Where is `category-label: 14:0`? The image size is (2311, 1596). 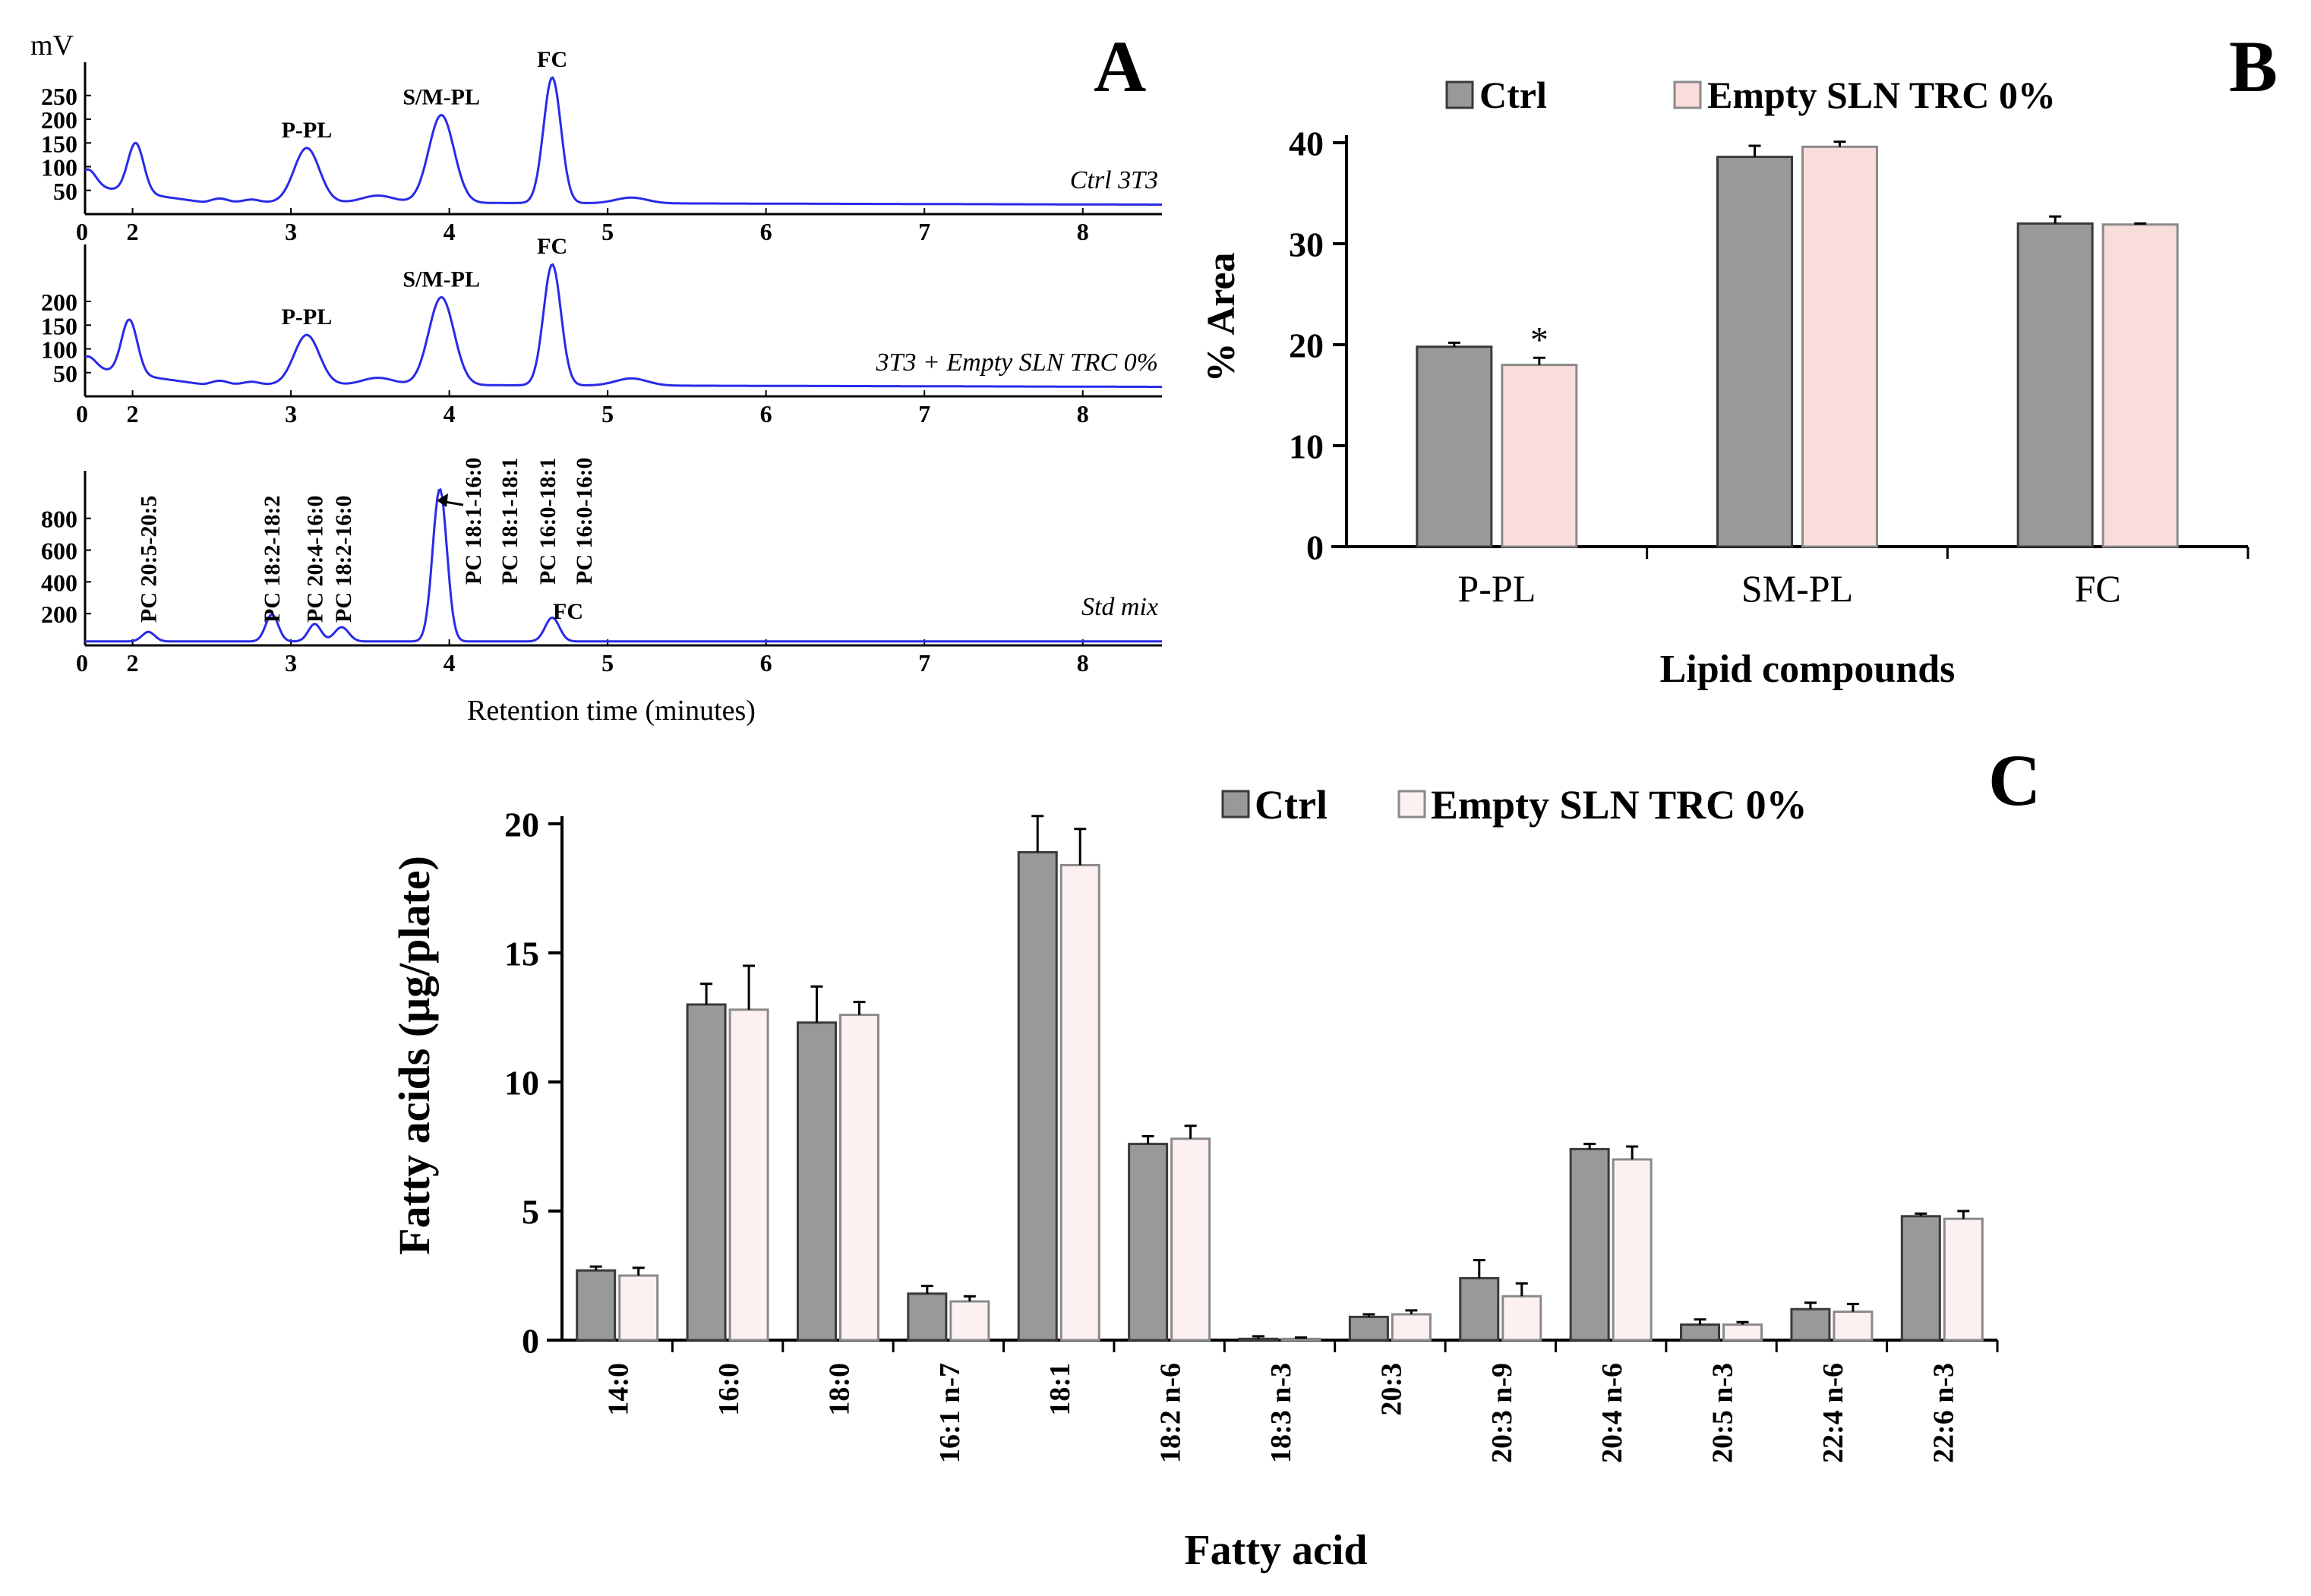
category-label: 14:0 is located at coordinates (619, 1389).